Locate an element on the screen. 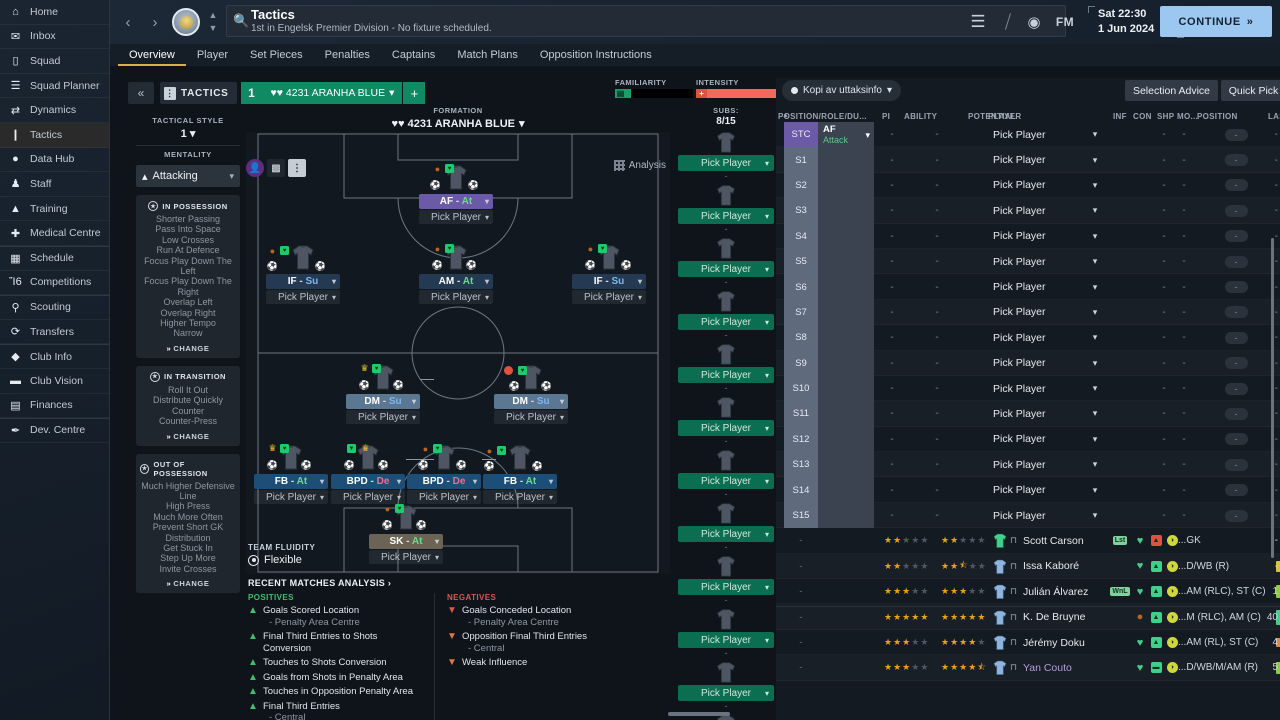 The width and height of the screenshot is (1280, 720). selection-row: S14 - - Pick Player ▾ - - - - is located at coordinates (1028, 490).